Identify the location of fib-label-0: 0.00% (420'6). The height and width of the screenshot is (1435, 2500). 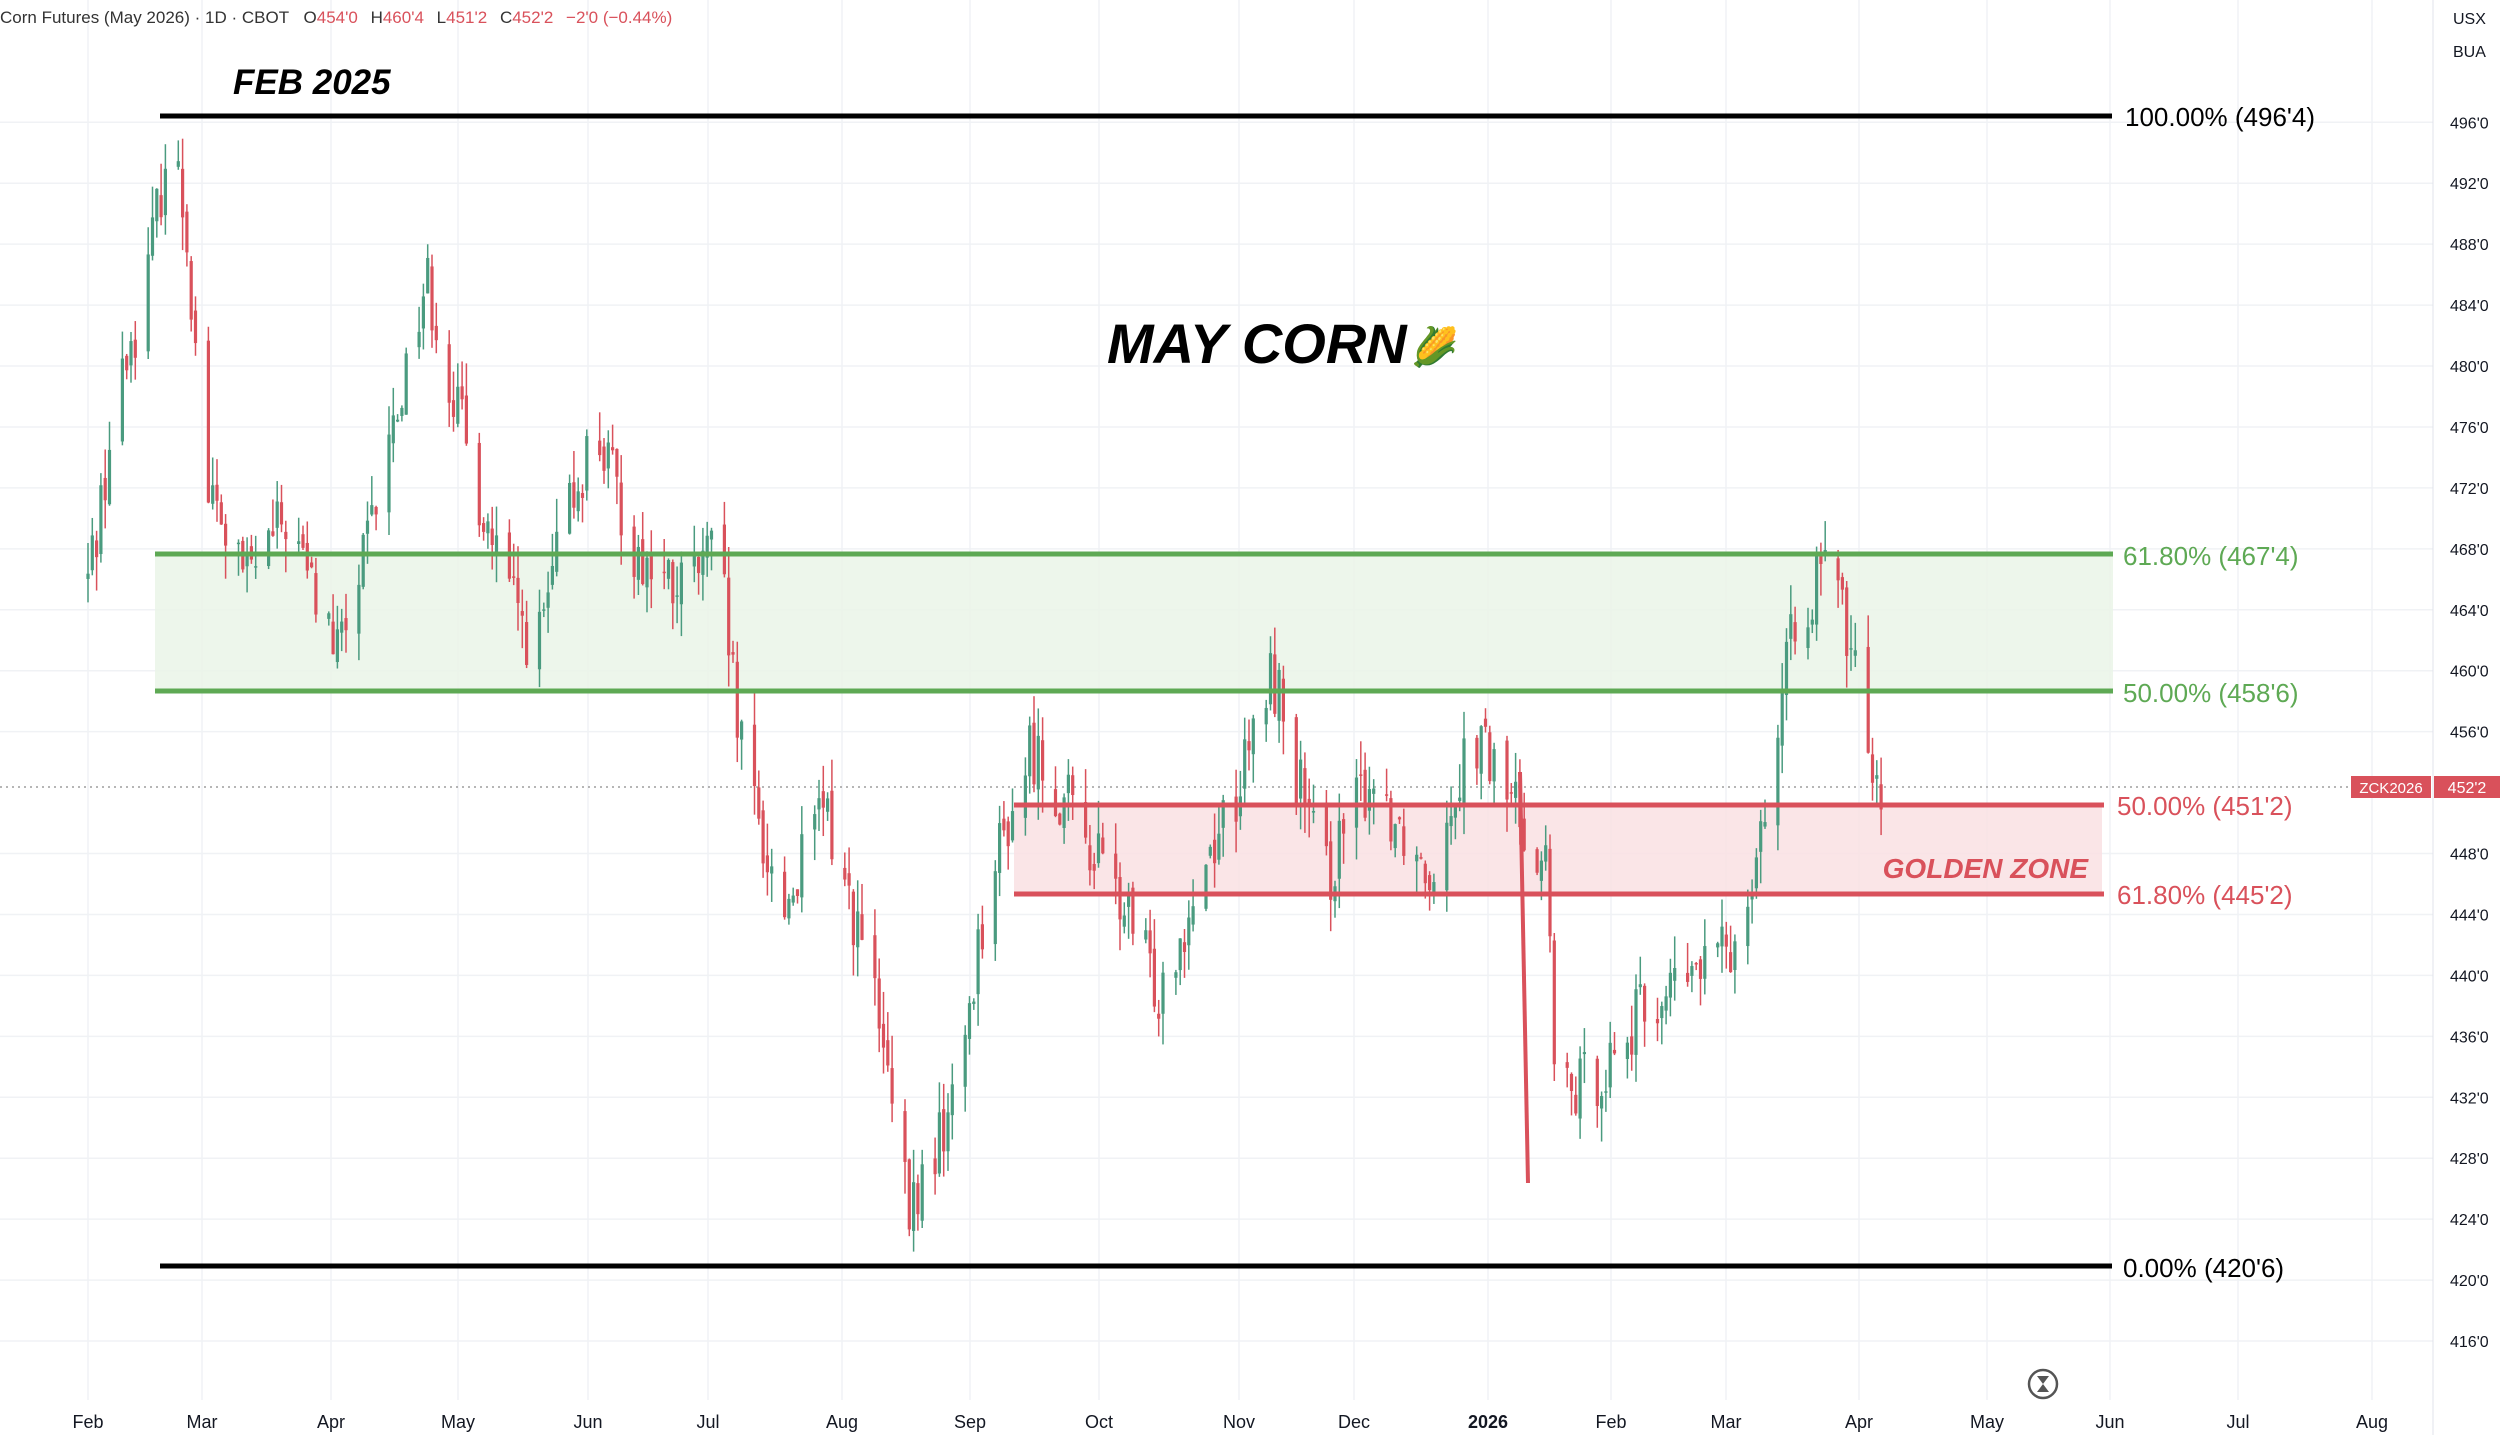
(2203, 1268).